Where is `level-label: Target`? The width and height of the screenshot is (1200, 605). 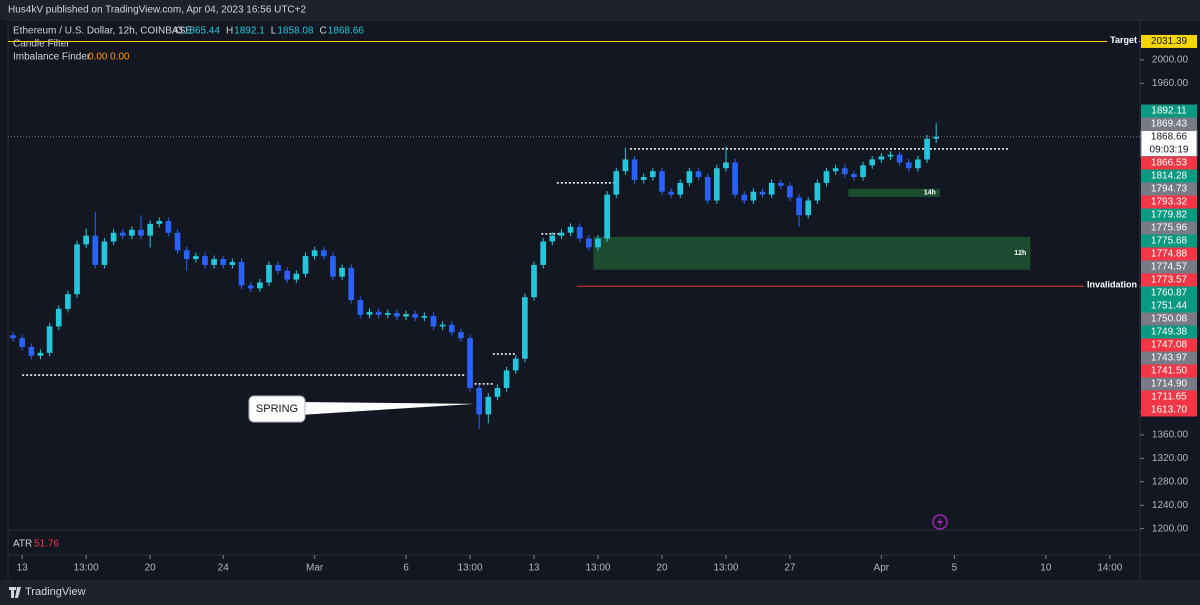 level-label: Target is located at coordinates (1123, 40).